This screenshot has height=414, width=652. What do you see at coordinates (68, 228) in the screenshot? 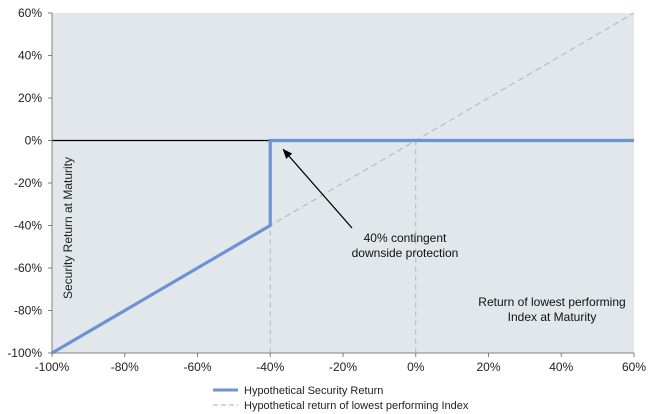
I see `y-axis-label: Security Return at Maturity` at bounding box center [68, 228].